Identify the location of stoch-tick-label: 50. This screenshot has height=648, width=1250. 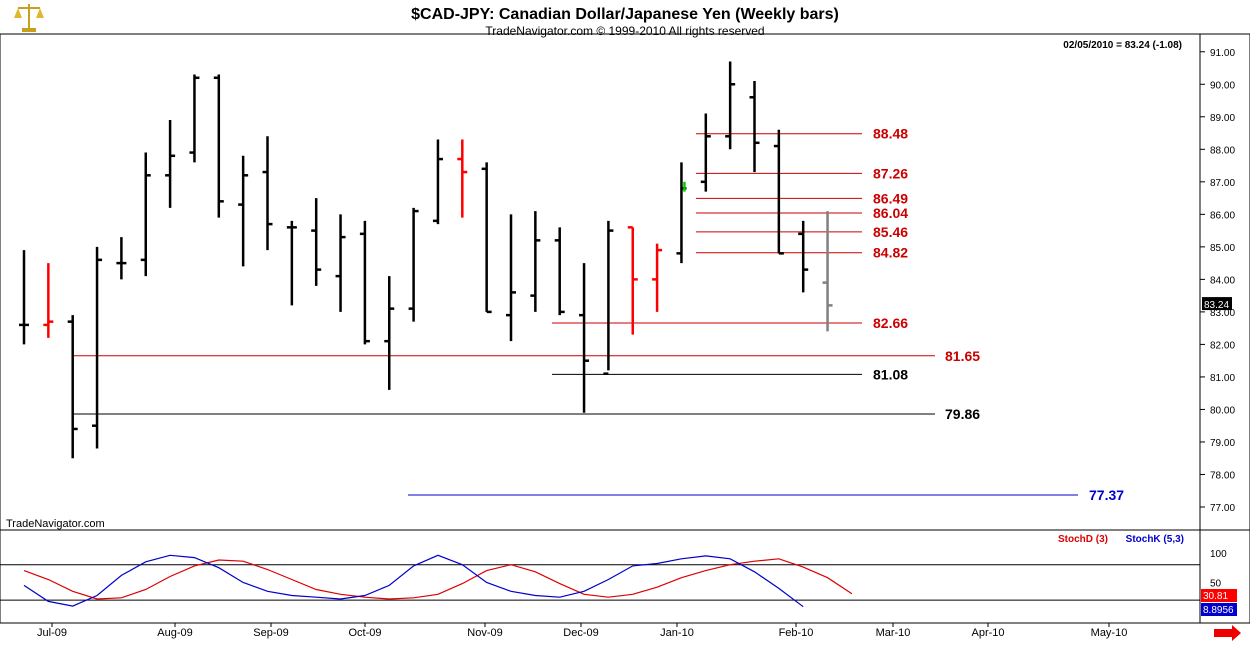
(1216, 583).